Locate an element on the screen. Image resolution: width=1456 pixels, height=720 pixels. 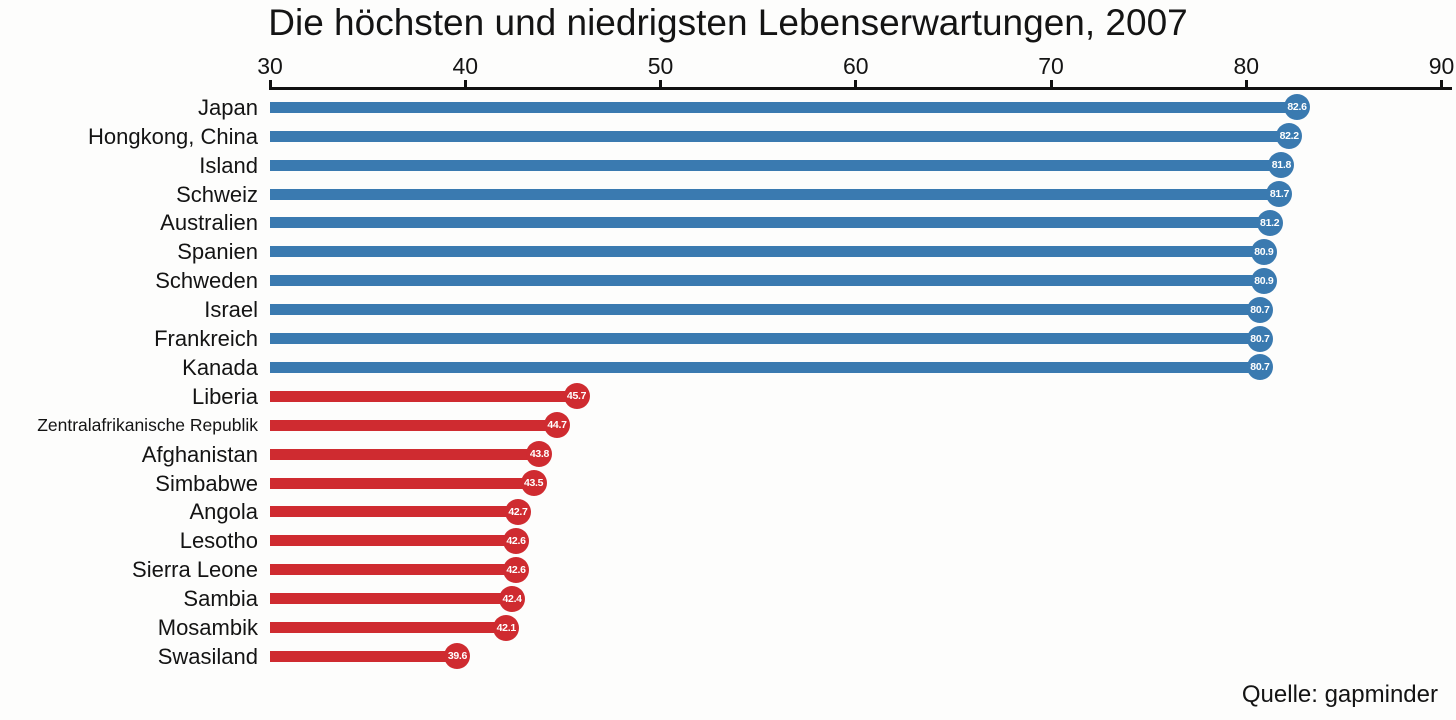
chart-row: Angola 42.7 is located at coordinates (728, 511).